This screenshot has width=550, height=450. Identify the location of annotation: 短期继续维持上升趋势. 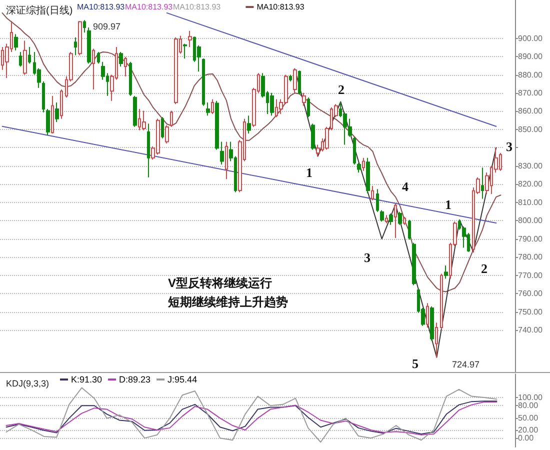
(227, 302).